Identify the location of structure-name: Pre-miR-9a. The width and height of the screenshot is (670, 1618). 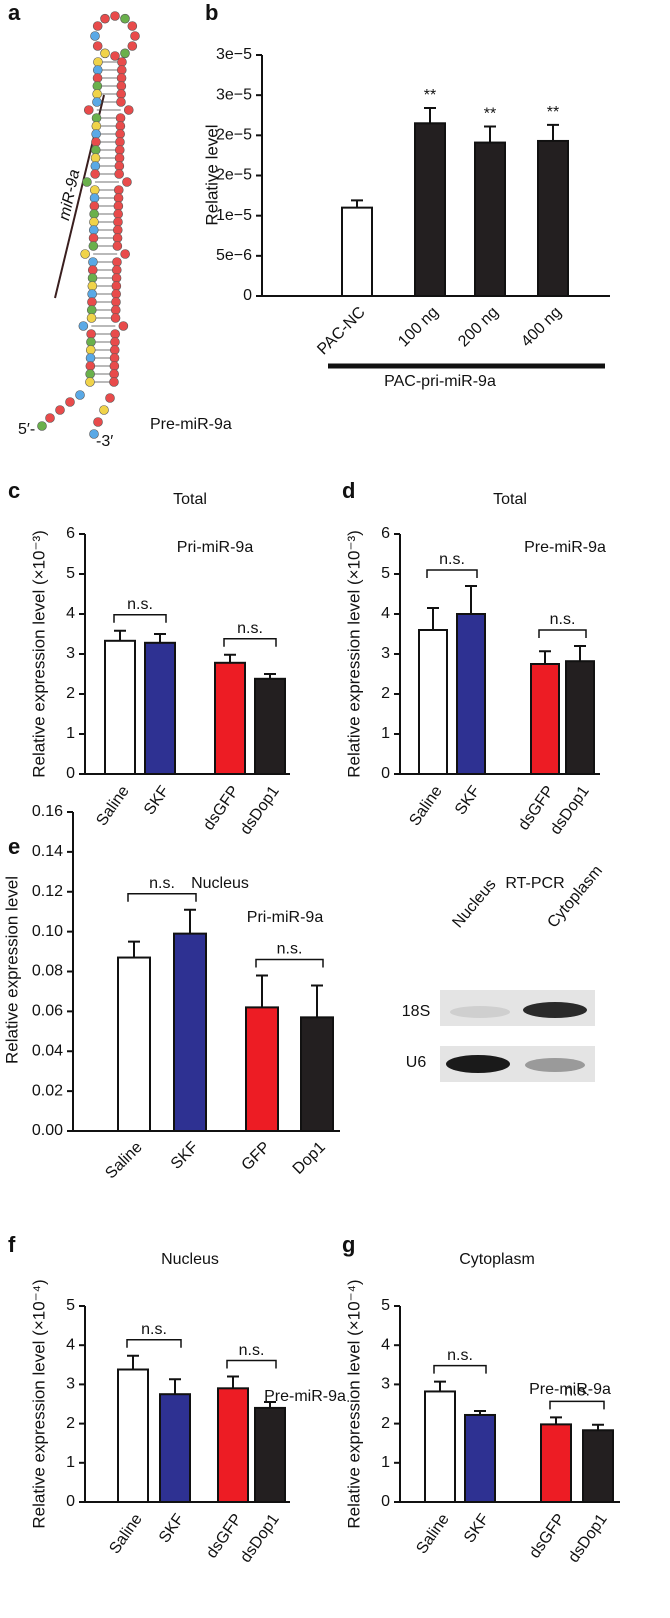
(191, 424).